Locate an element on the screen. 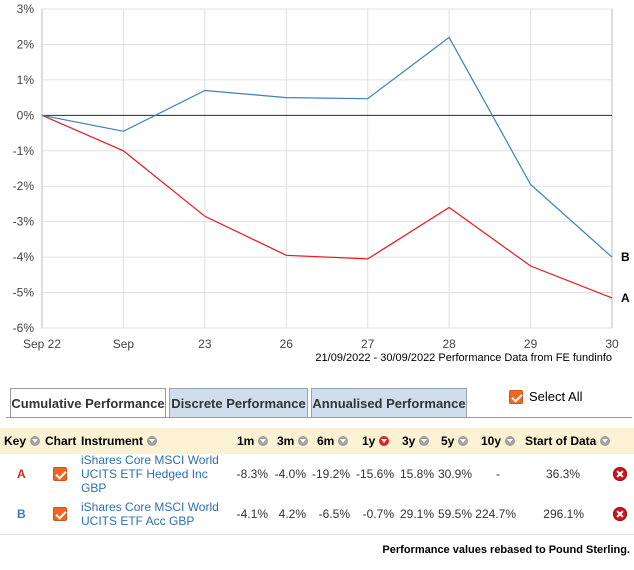  row-key: B is located at coordinates (21, 514).